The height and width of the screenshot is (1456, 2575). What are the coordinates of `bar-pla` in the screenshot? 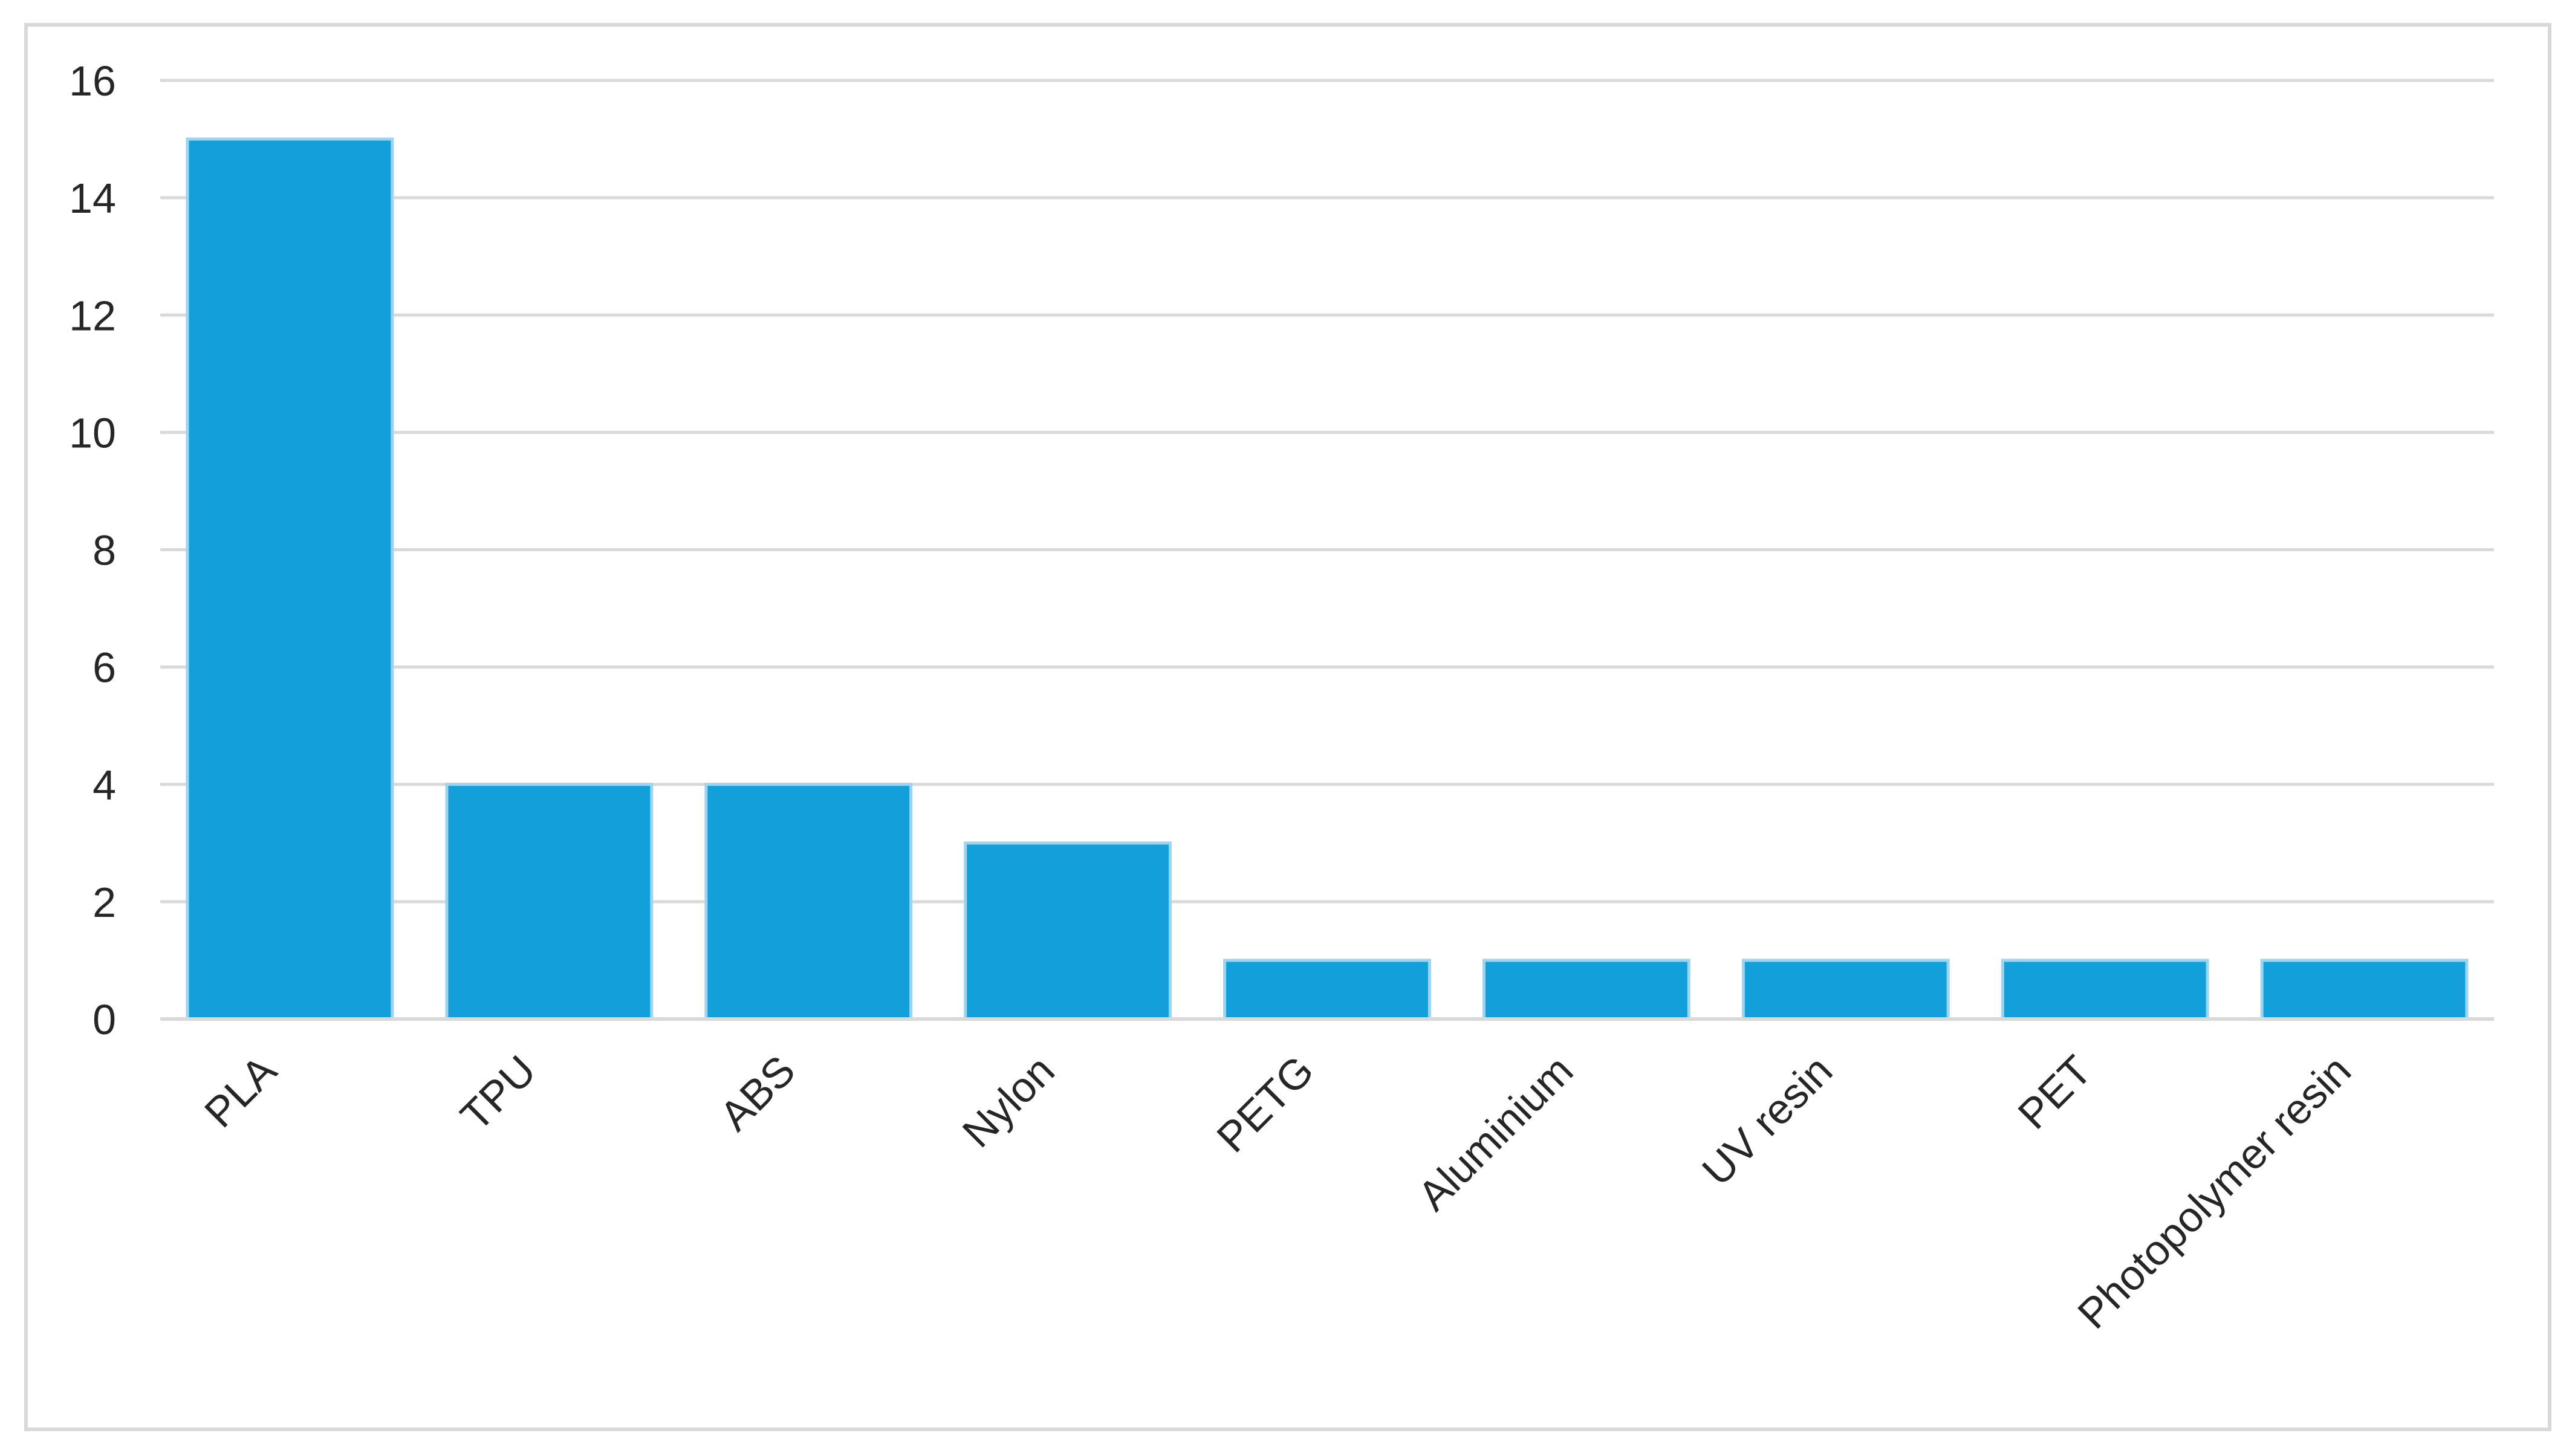 It's located at (290, 579).